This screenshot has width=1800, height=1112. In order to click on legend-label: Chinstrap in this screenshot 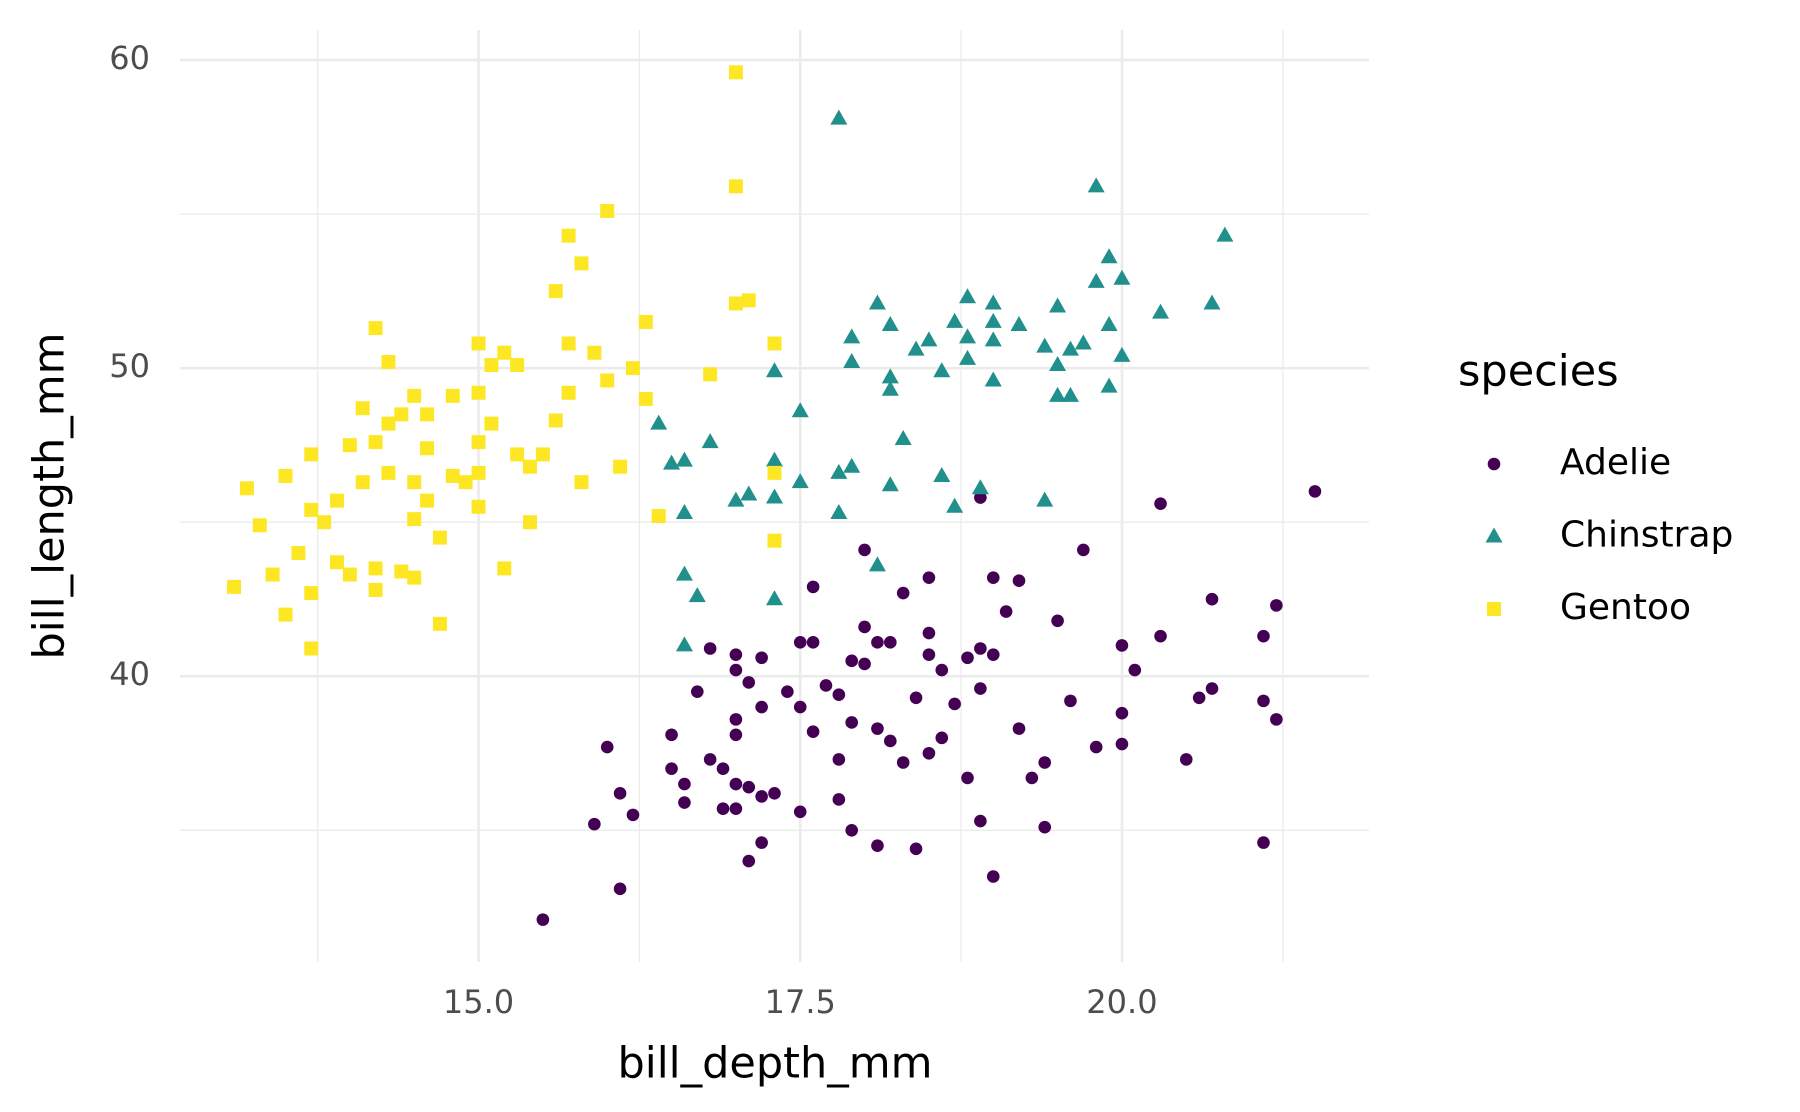, I will do `click(1646, 535)`.